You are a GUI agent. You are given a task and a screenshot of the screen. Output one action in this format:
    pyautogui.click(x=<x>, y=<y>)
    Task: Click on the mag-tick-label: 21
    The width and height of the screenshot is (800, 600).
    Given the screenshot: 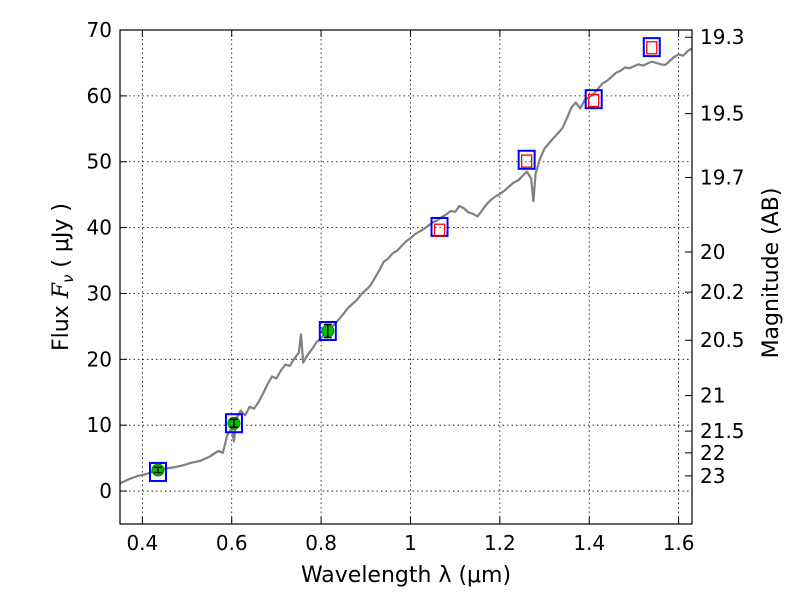 What is the action you would take?
    pyautogui.click(x=712, y=396)
    